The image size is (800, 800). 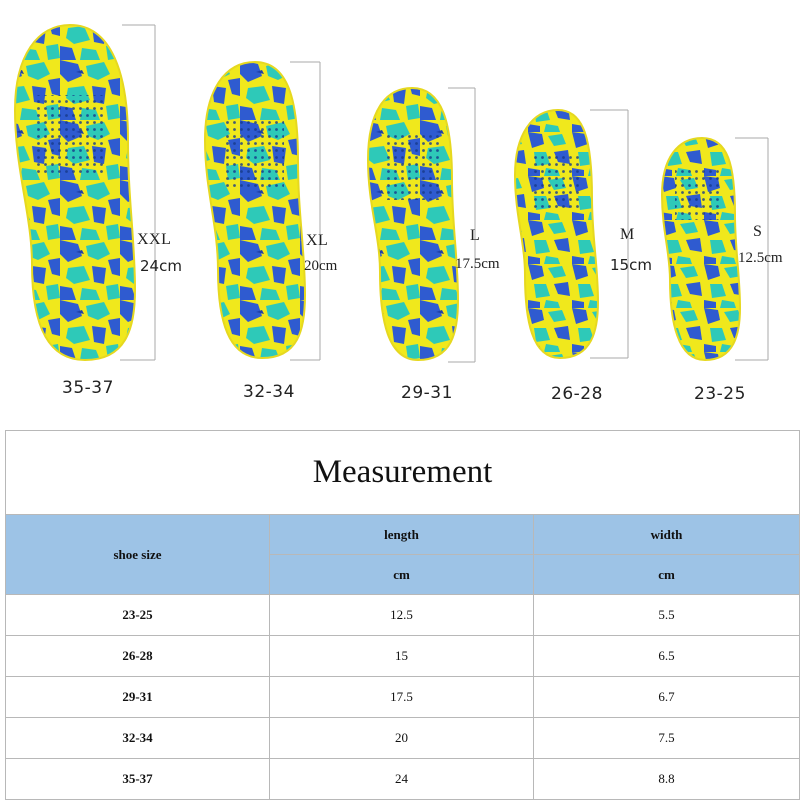 What do you see at coordinates (317, 240) in the screenshot?
I see `insole-size-label: XL` at bounding box center [317, 240].